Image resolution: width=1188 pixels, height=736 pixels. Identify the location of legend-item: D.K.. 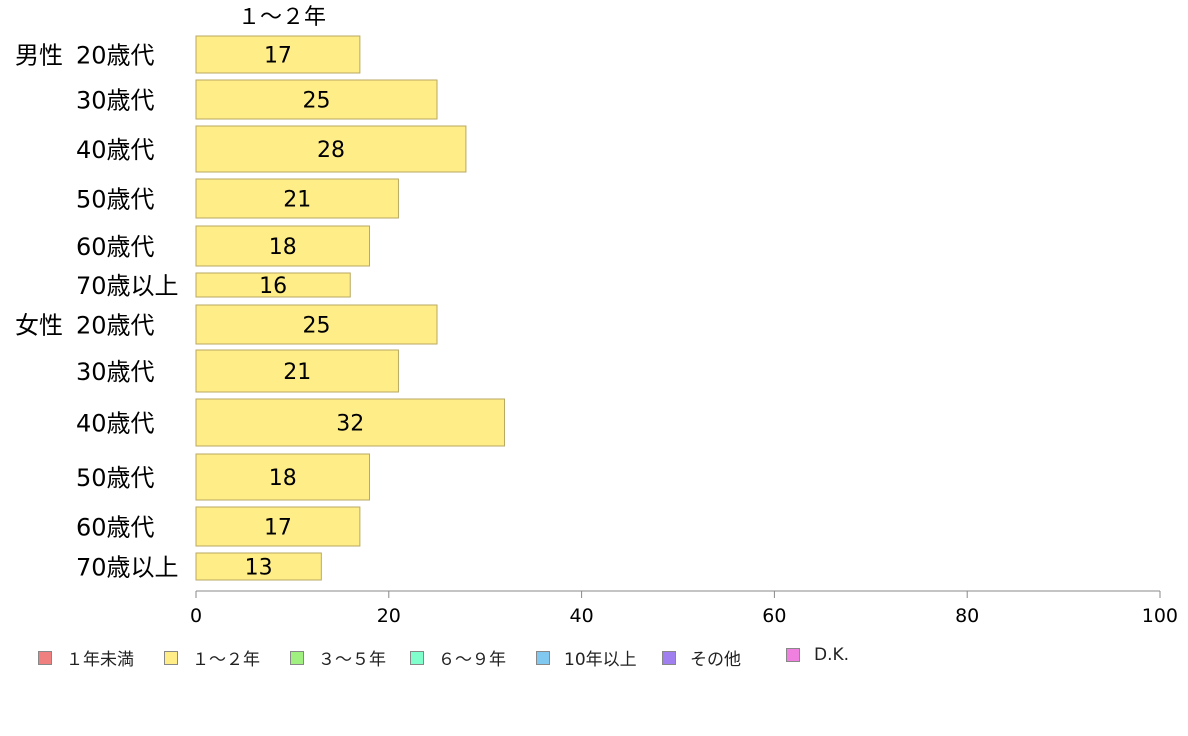
(817, 655).